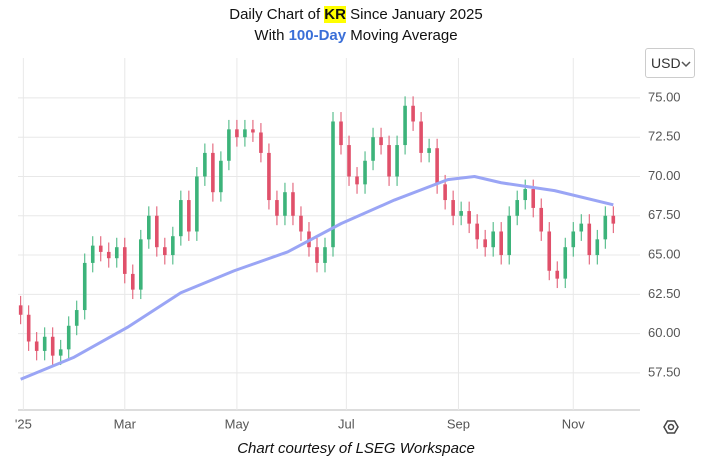 This screenshot has width=712, height=466. I want to click on x-tick-label: Jul, so click(346, 423).